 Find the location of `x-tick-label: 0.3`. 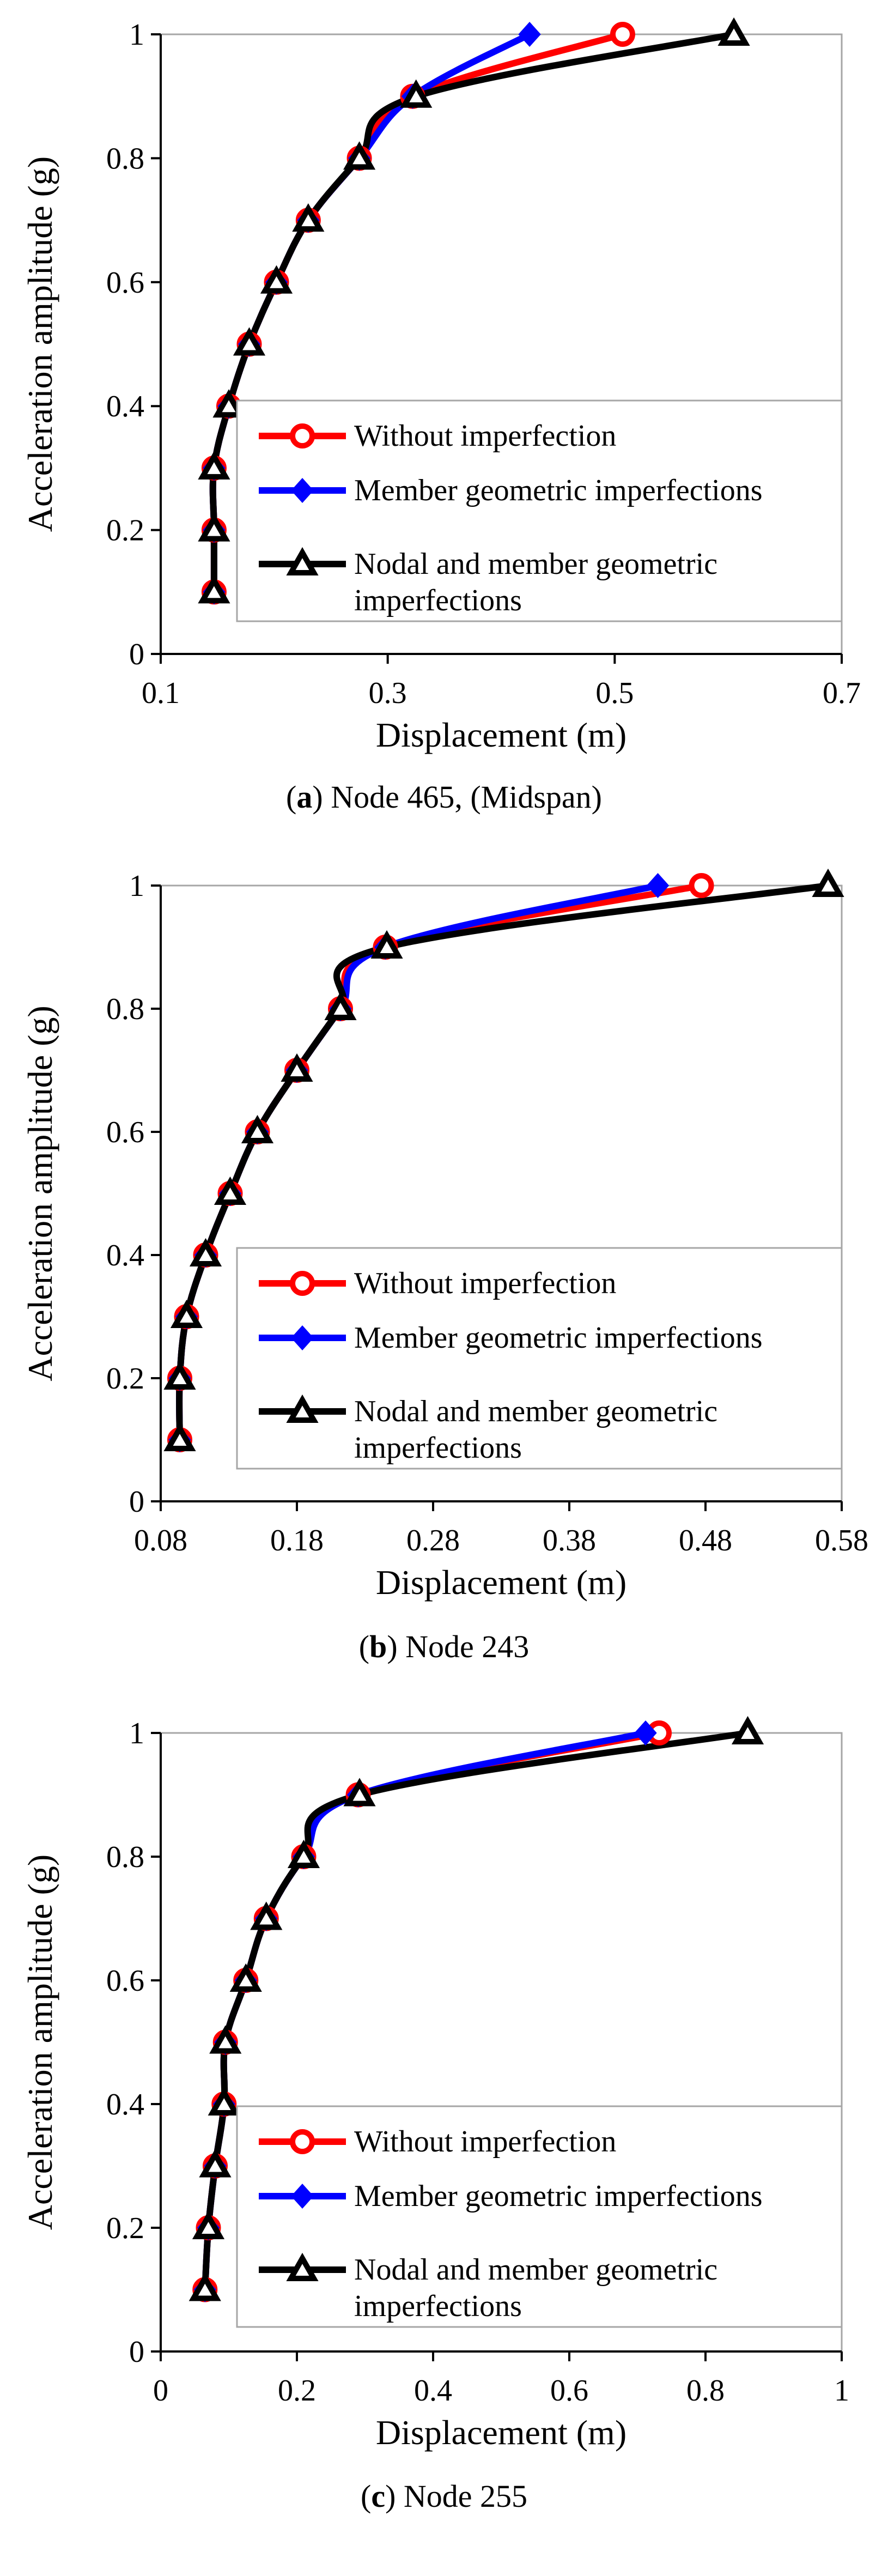

x-tick-label: 0.3 is located at coordinates (388, 693).